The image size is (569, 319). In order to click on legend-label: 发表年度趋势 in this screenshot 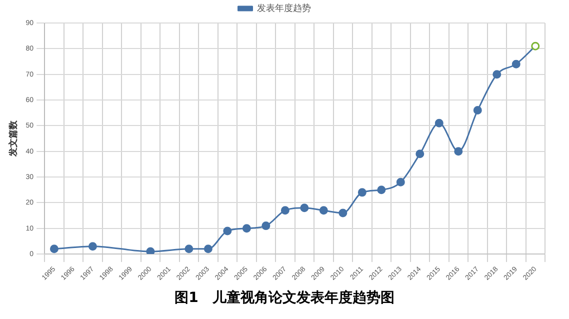, I will do `click(283, 8)`.